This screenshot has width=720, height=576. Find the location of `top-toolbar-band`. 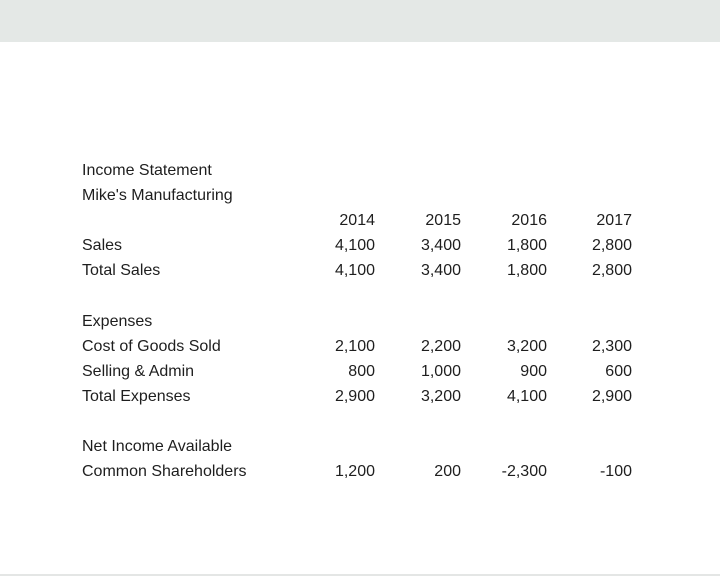

top-toolbar-band is located at coordinates (360, 21).